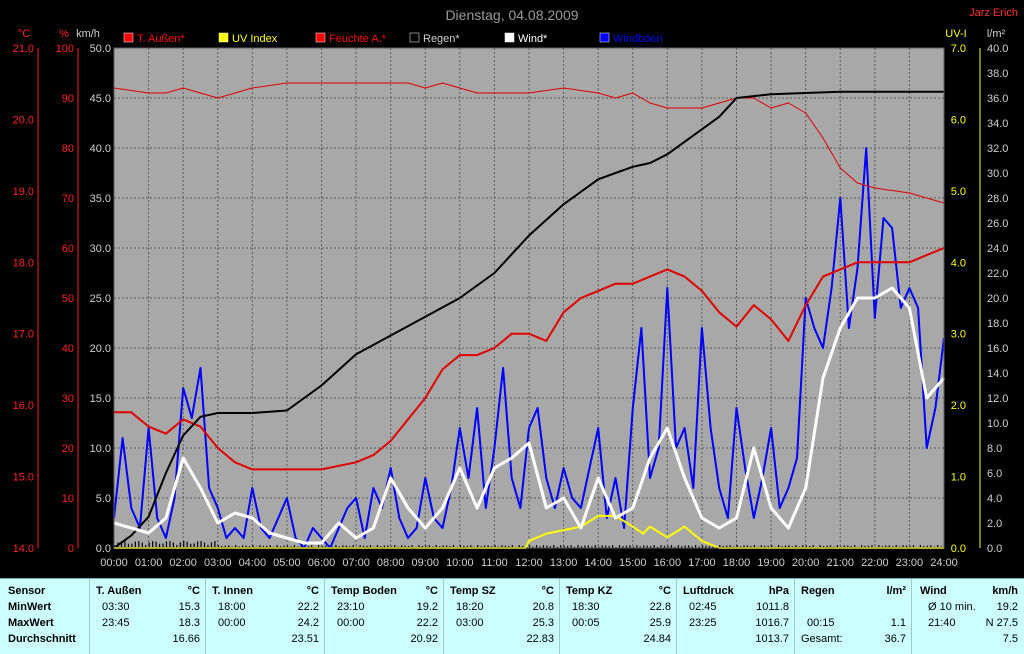 This screenshot has width=1024, height=654. Describe the element at coordinates (189, 623) in the screenshot. I see `stats-max-value: 18.3` at that location.